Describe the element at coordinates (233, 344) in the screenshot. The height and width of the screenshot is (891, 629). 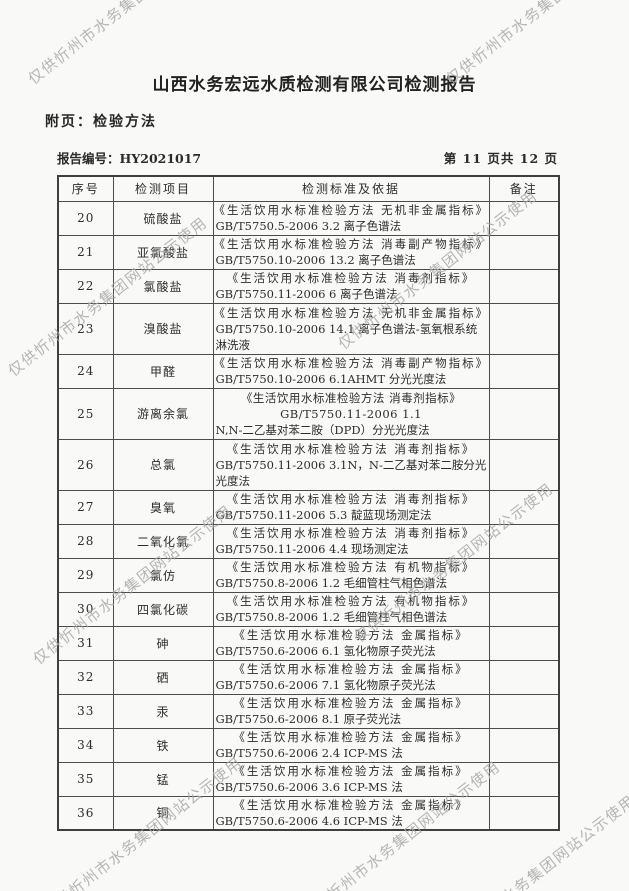
I see `standard-line: 淋洗液` at that location.